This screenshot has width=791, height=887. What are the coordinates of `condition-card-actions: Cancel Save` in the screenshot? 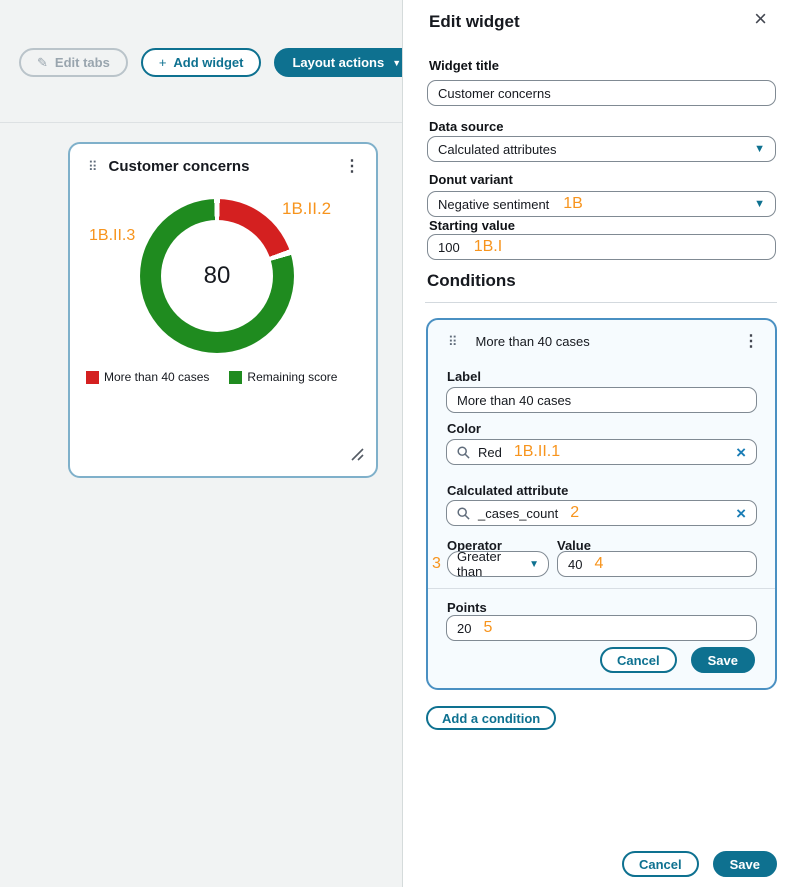 It's located at (677, 660).